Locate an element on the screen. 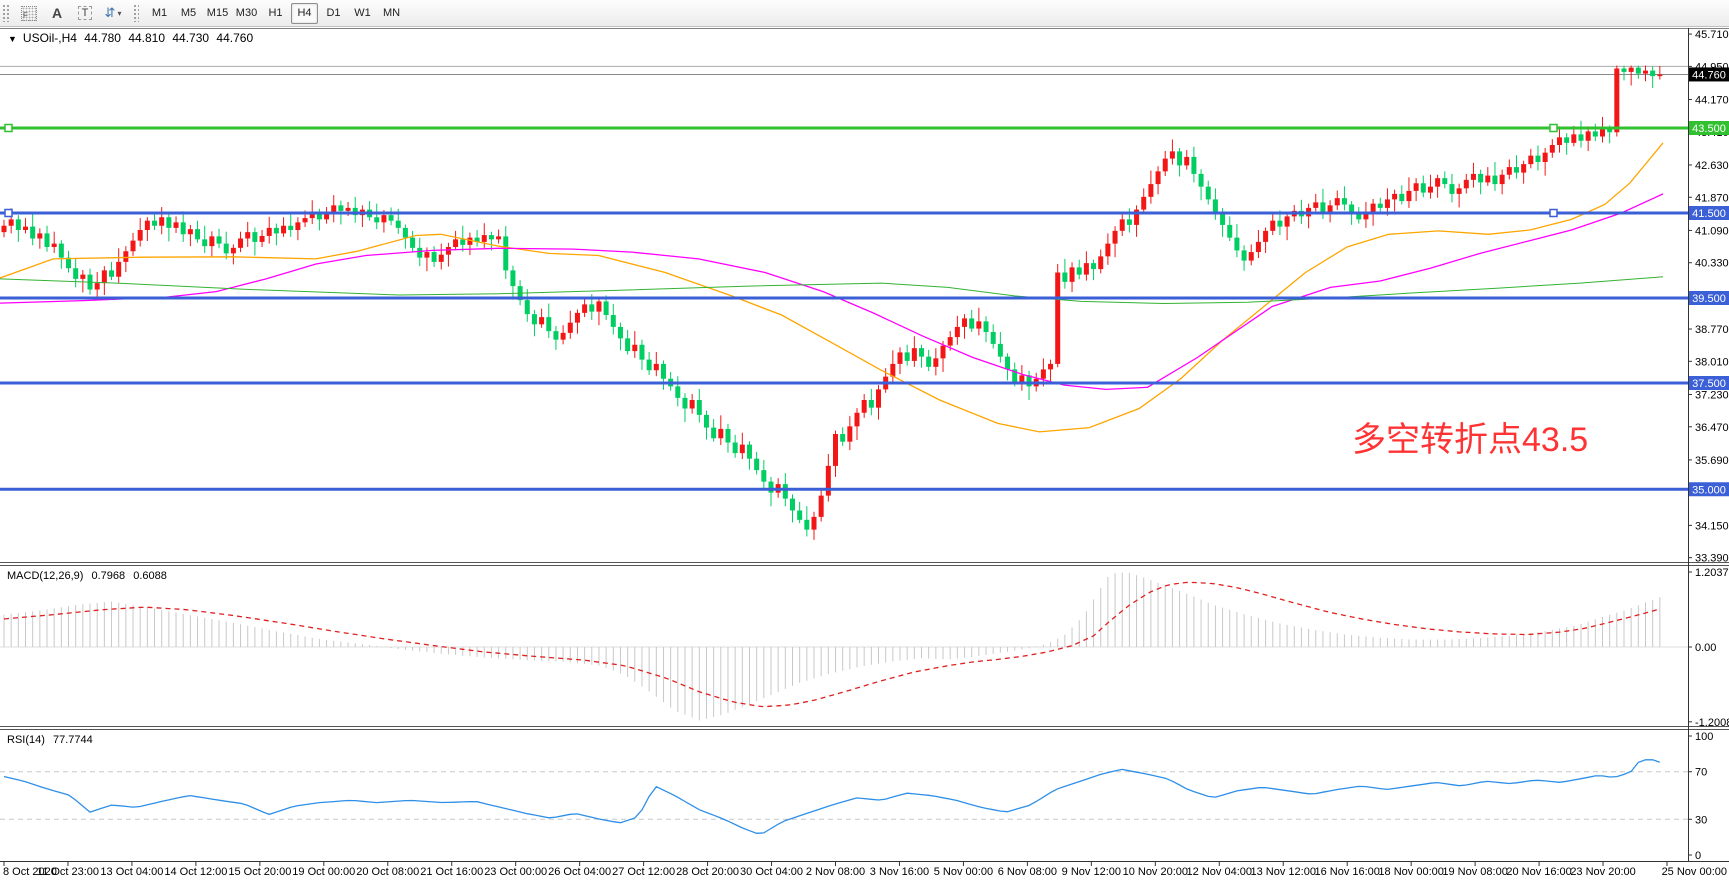  top-toolbar: F A T ⇵ ▾ M1 M5 M15 M30 H1 H4 D1 W1 MN is located at coordinates (864, 13).